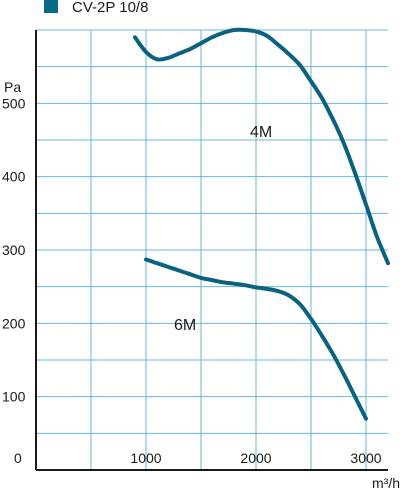 The image size is (400, 491). What do you see at coordinates (14, 250) in the screenshot?
I see `y-tick-label: 300` at bounding box center [14, 250].